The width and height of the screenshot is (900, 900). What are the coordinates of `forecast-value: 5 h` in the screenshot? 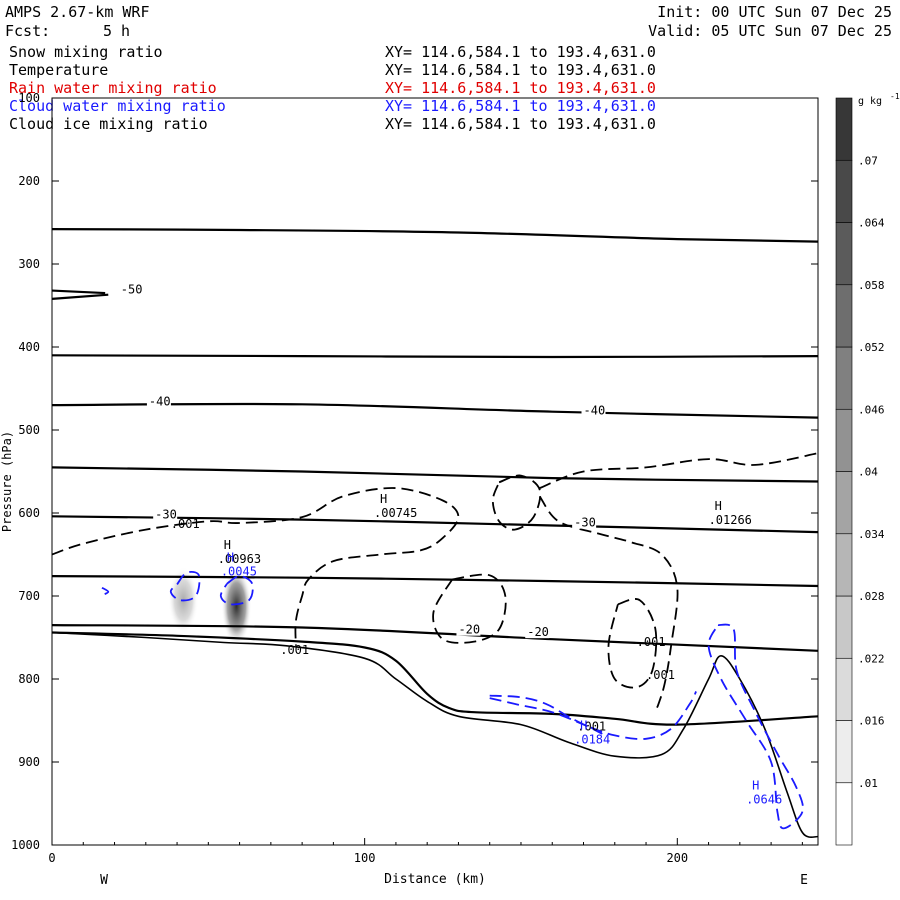 It's located at (117, 31).